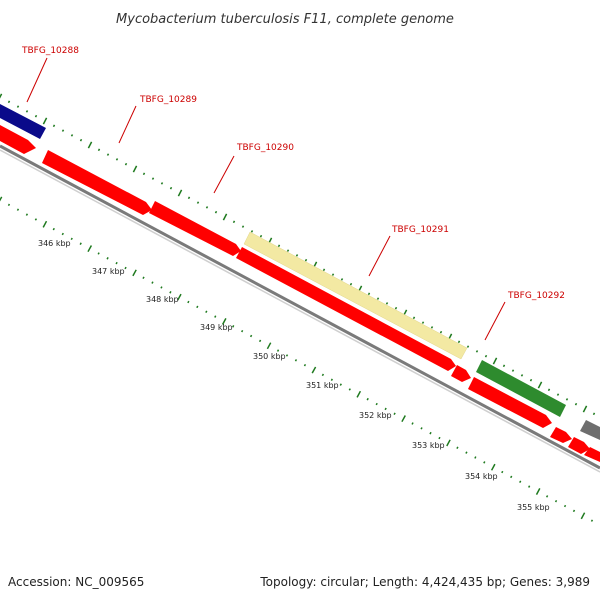 This screenshot has width=600, height=600. I want to click on gene-TBFG_10292-feature, so click(521, 388).